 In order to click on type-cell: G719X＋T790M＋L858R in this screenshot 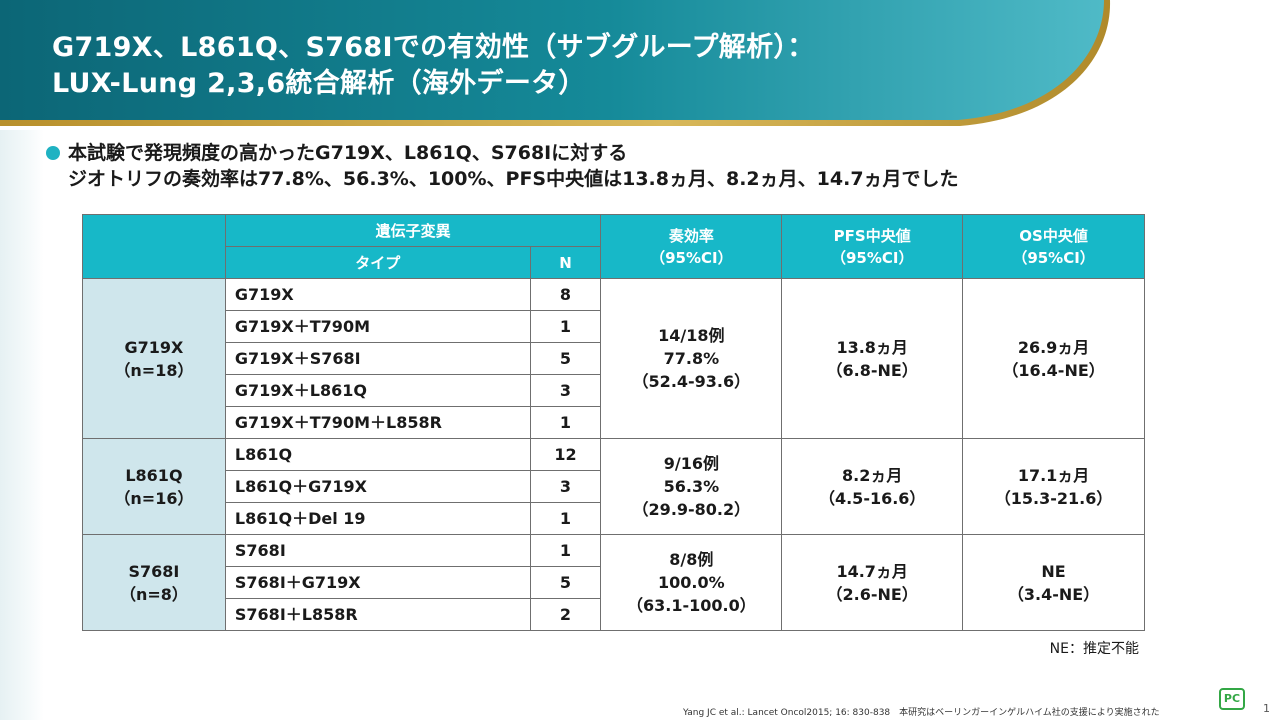, I will do `click(377, 422)`.